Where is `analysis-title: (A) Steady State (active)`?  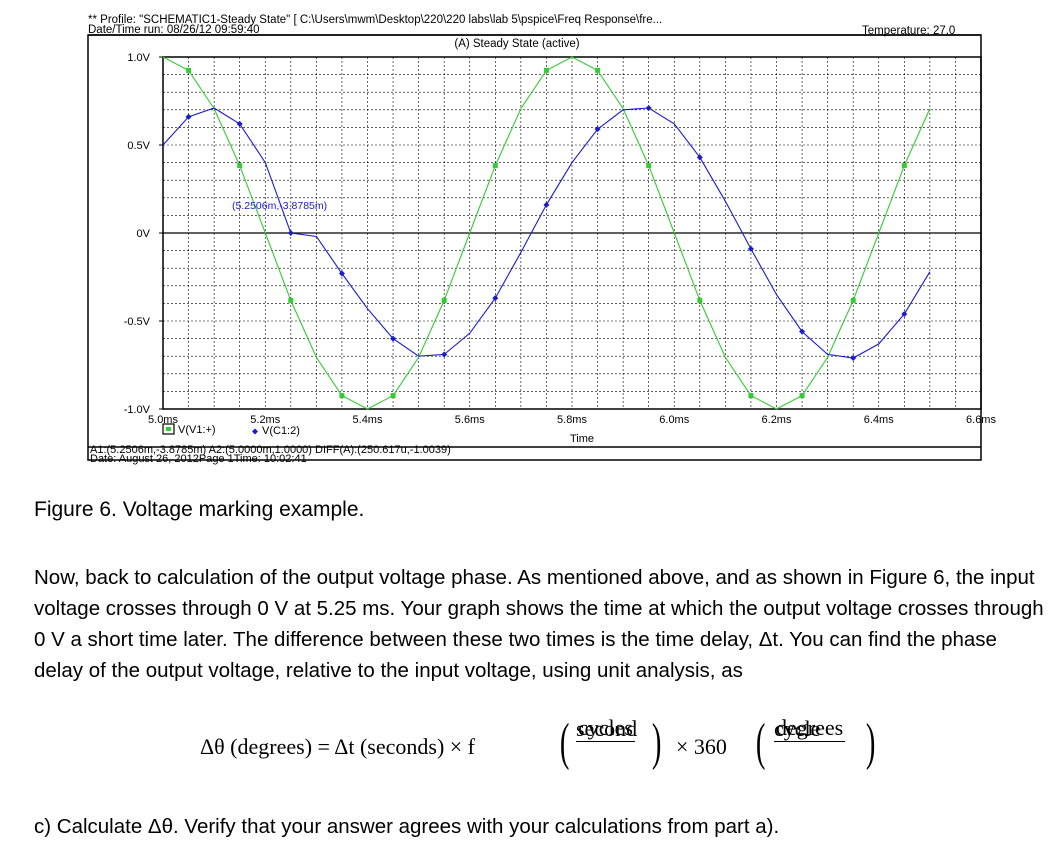
analysis-title: (A) Steady State (active) is located at coordinates (516, 44).